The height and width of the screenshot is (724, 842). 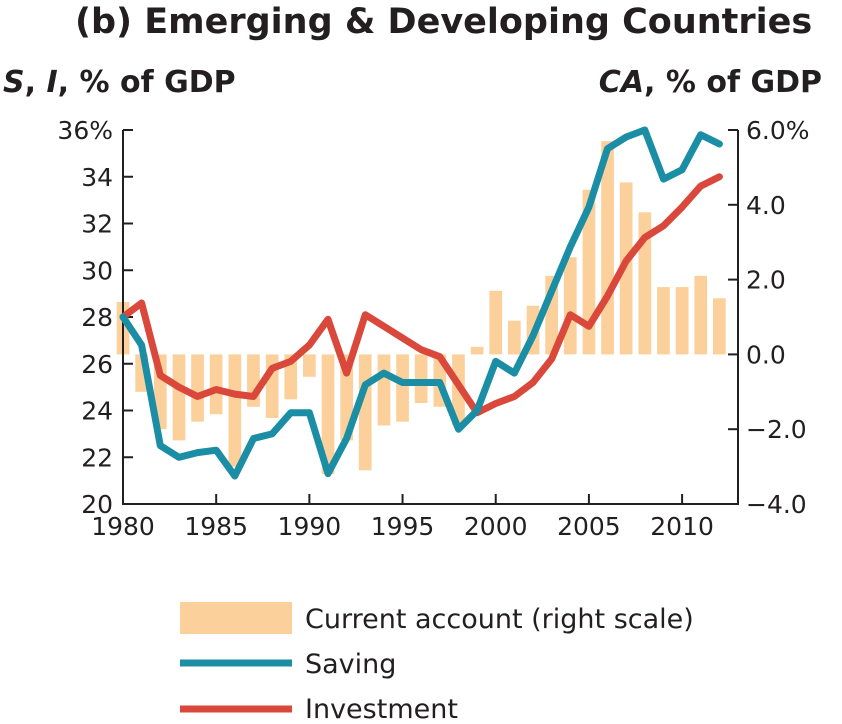 I want to click on left-tick-label-26: 26, so click(x=97, y=364).